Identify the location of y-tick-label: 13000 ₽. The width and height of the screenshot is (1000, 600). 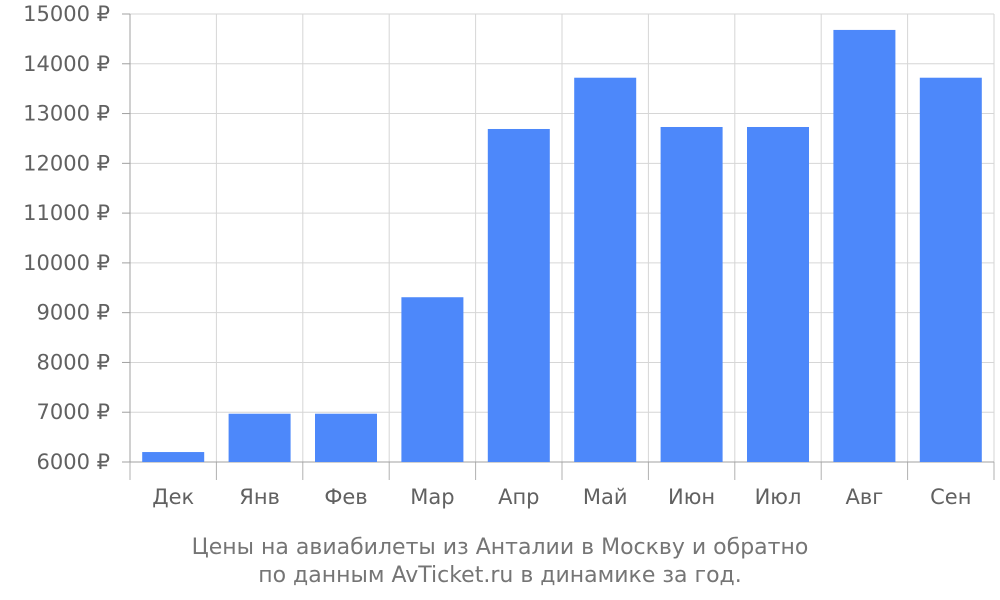
(66, 114).